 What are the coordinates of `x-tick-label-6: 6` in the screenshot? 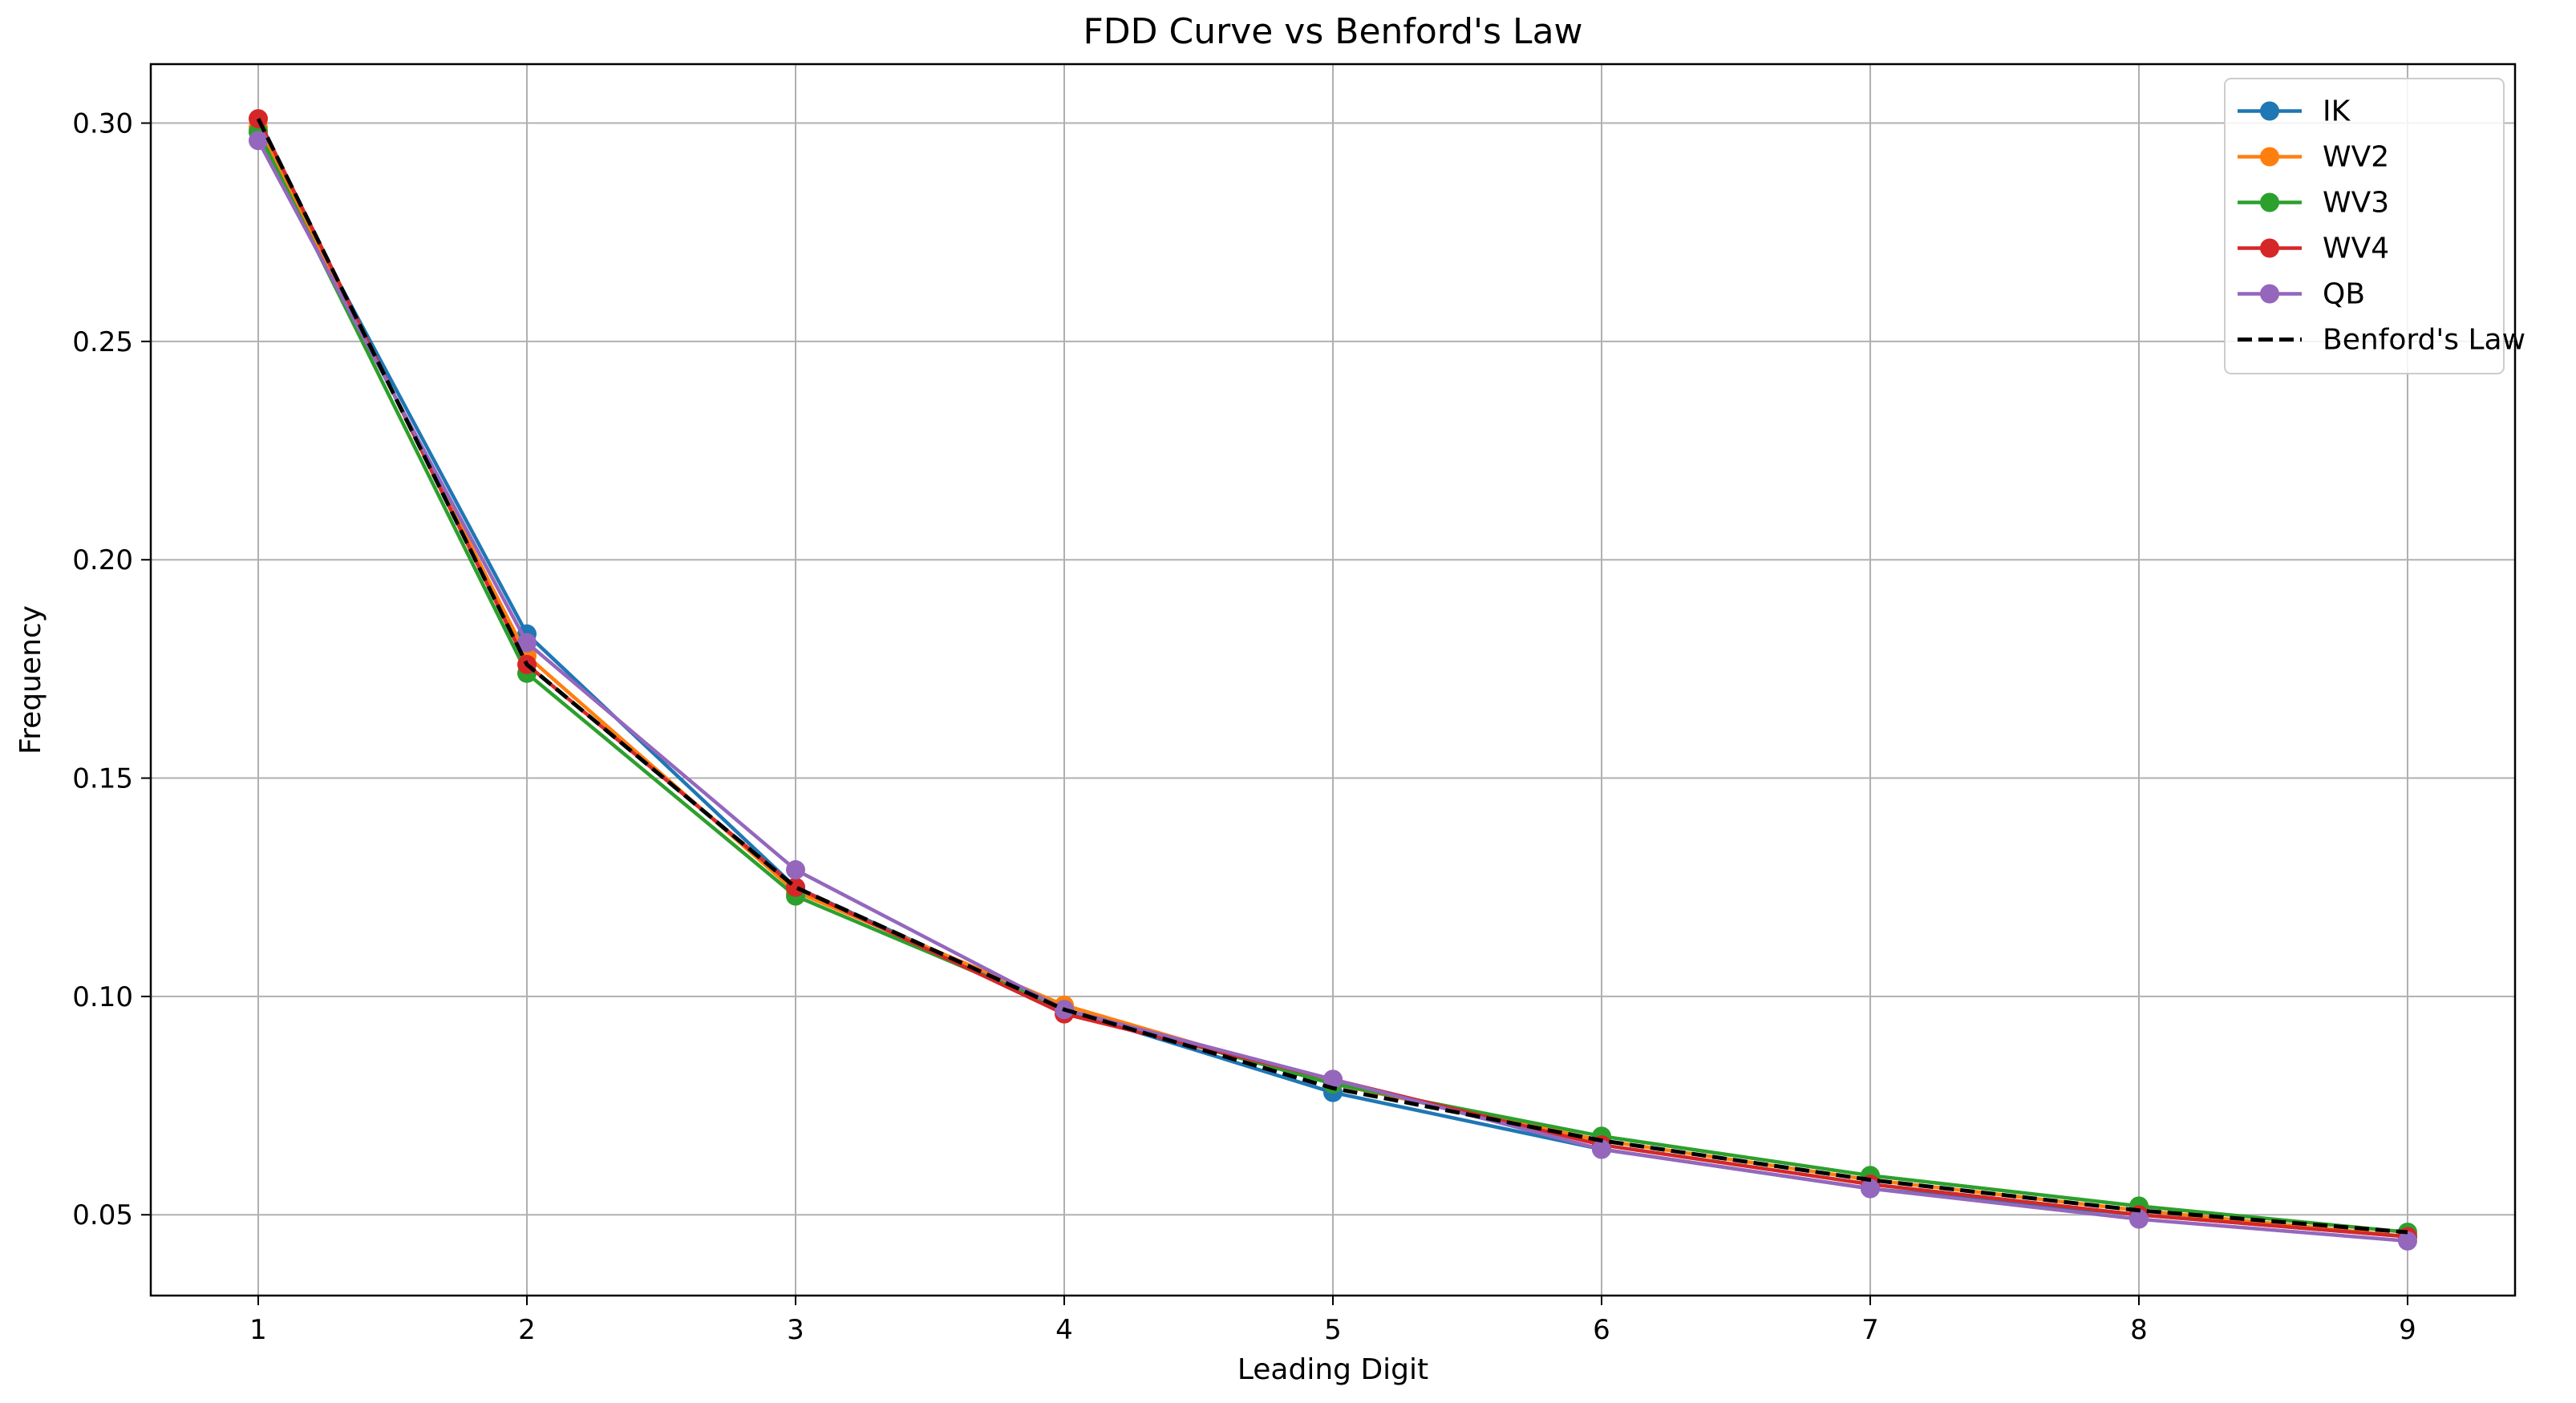 It's located at (1601, 1330).